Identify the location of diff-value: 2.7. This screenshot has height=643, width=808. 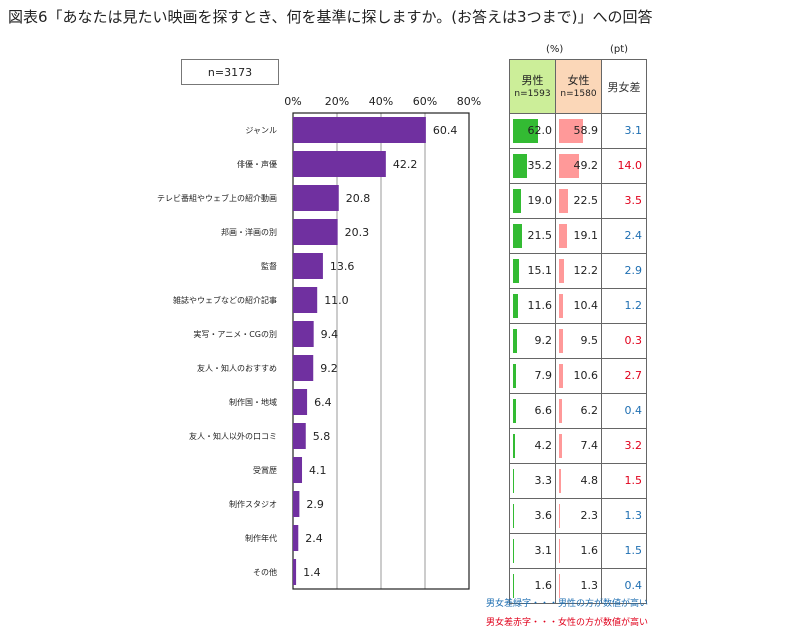
(633, 375).